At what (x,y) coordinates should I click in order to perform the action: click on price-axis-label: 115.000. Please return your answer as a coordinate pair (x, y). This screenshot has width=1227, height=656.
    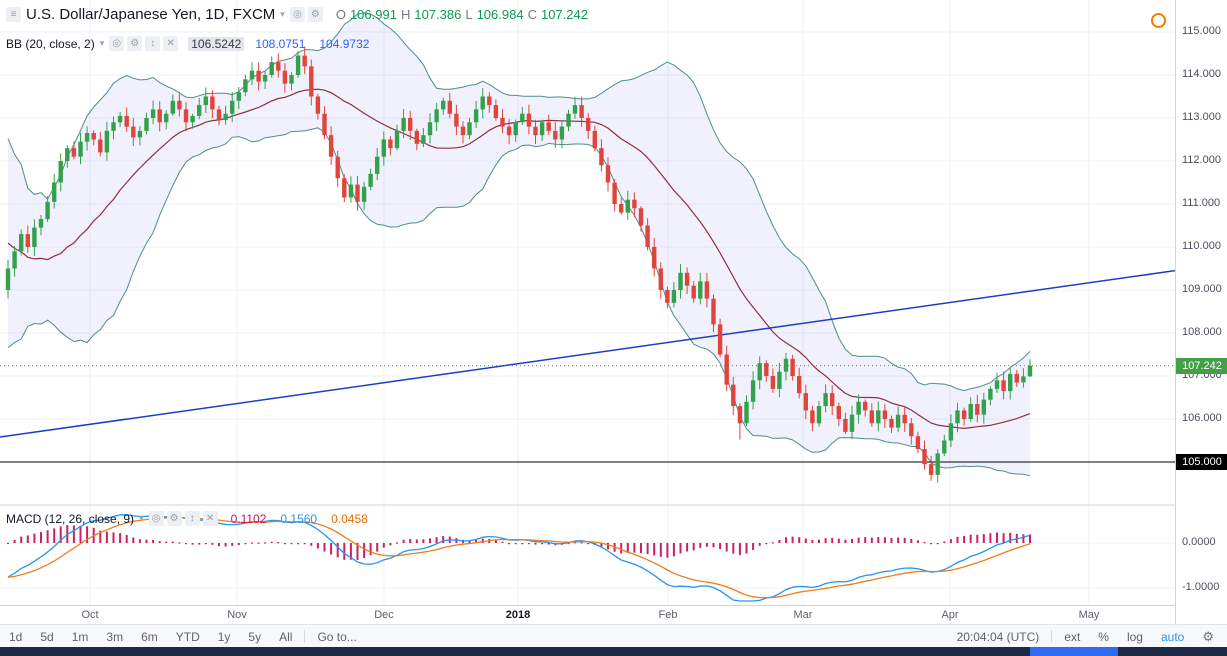
    Looking at the image, I should click on (1201, 31).